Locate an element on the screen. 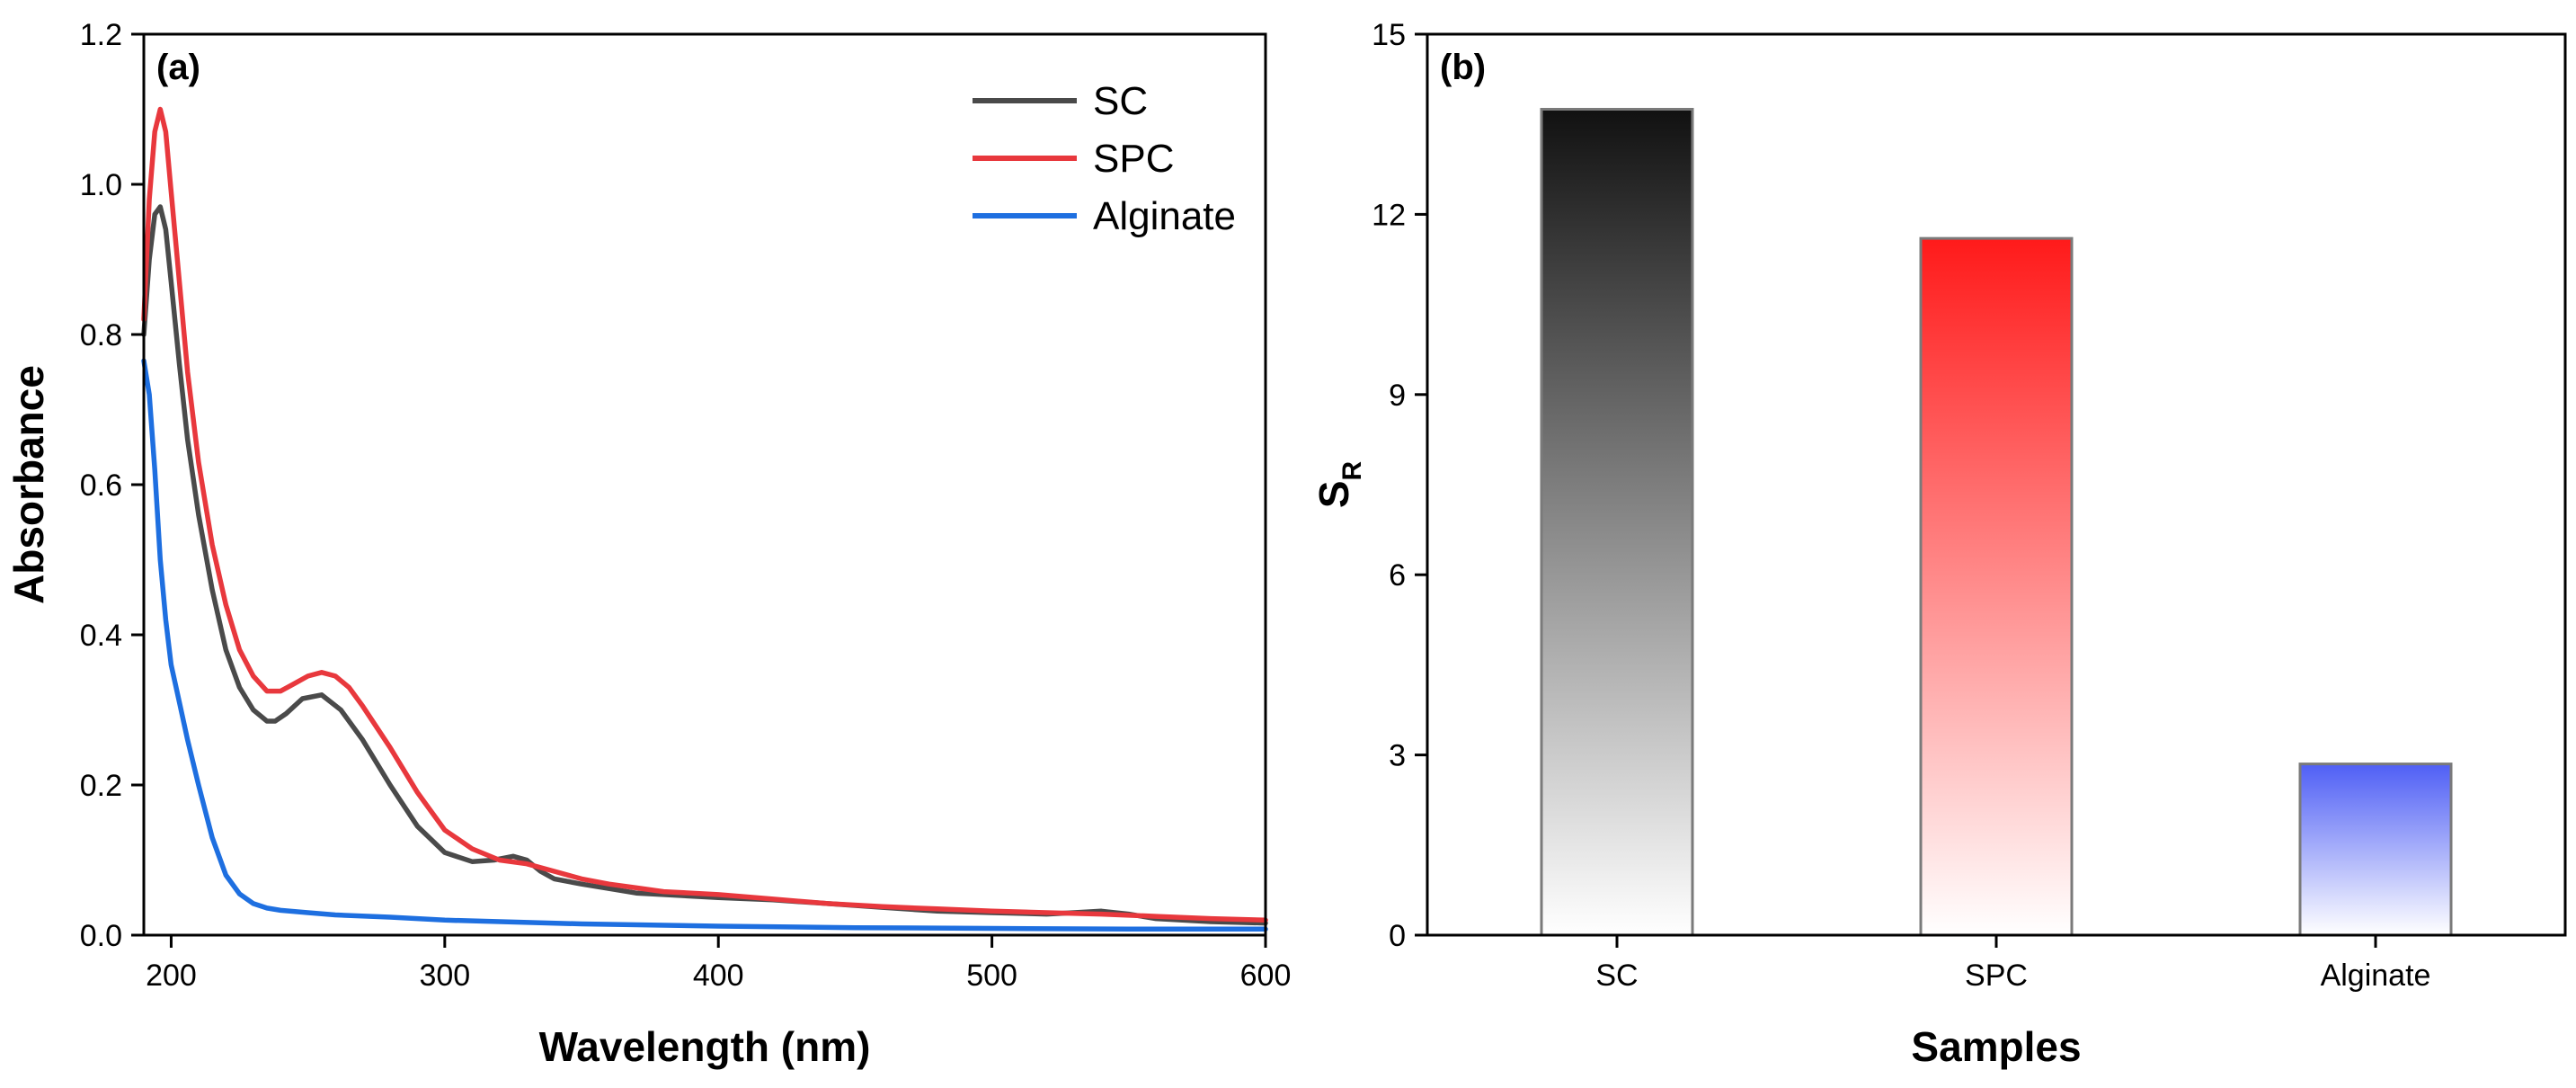 Image resolution: width=2576 pixels, height=1088 pixels. panel-b-y-axis-title: SR is located at coordinates (1338, 484).